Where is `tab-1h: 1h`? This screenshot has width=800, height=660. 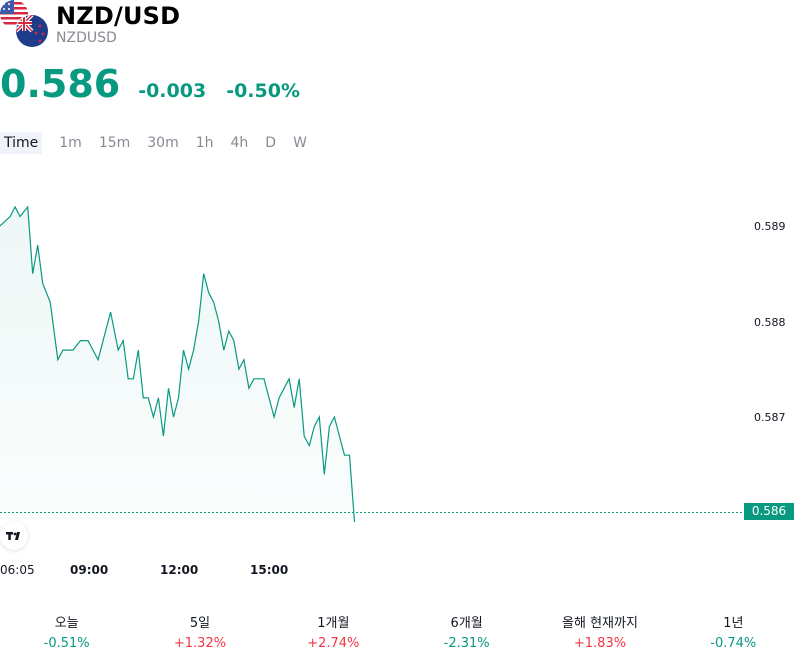
tab-1h: 1h is located at coordinates (204, 143).